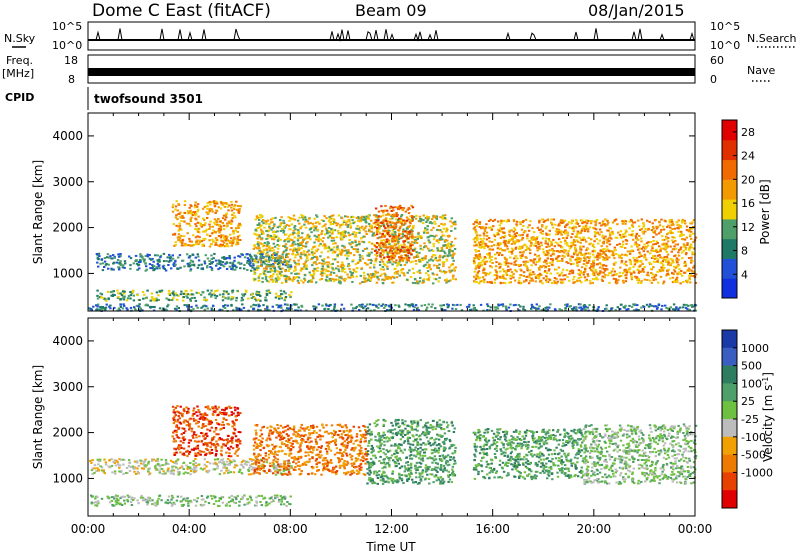 The image size is (800, 554). Describe the element at coordinates (744, 251) in the screenshot. I see `power-colorbar-tick-label: 8` at that location.